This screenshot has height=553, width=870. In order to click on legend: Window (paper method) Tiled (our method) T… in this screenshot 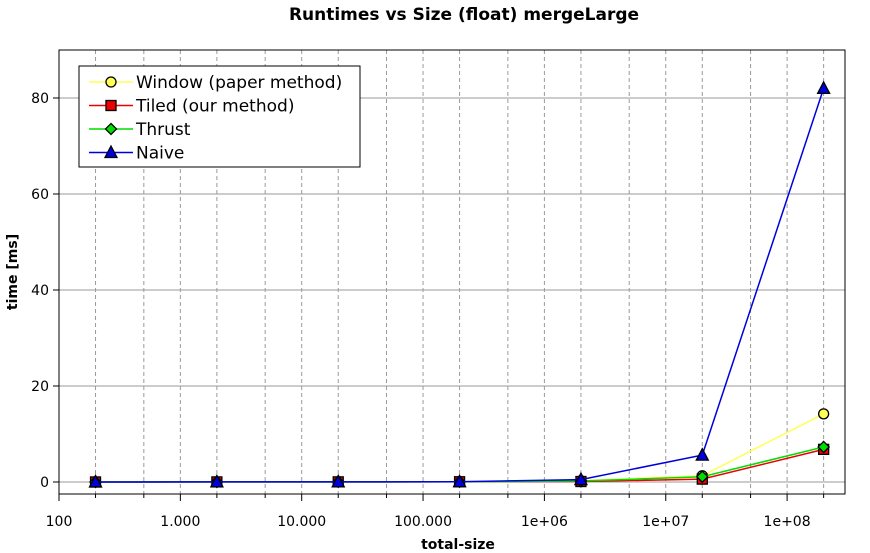, I will do `click(219, 116)`.